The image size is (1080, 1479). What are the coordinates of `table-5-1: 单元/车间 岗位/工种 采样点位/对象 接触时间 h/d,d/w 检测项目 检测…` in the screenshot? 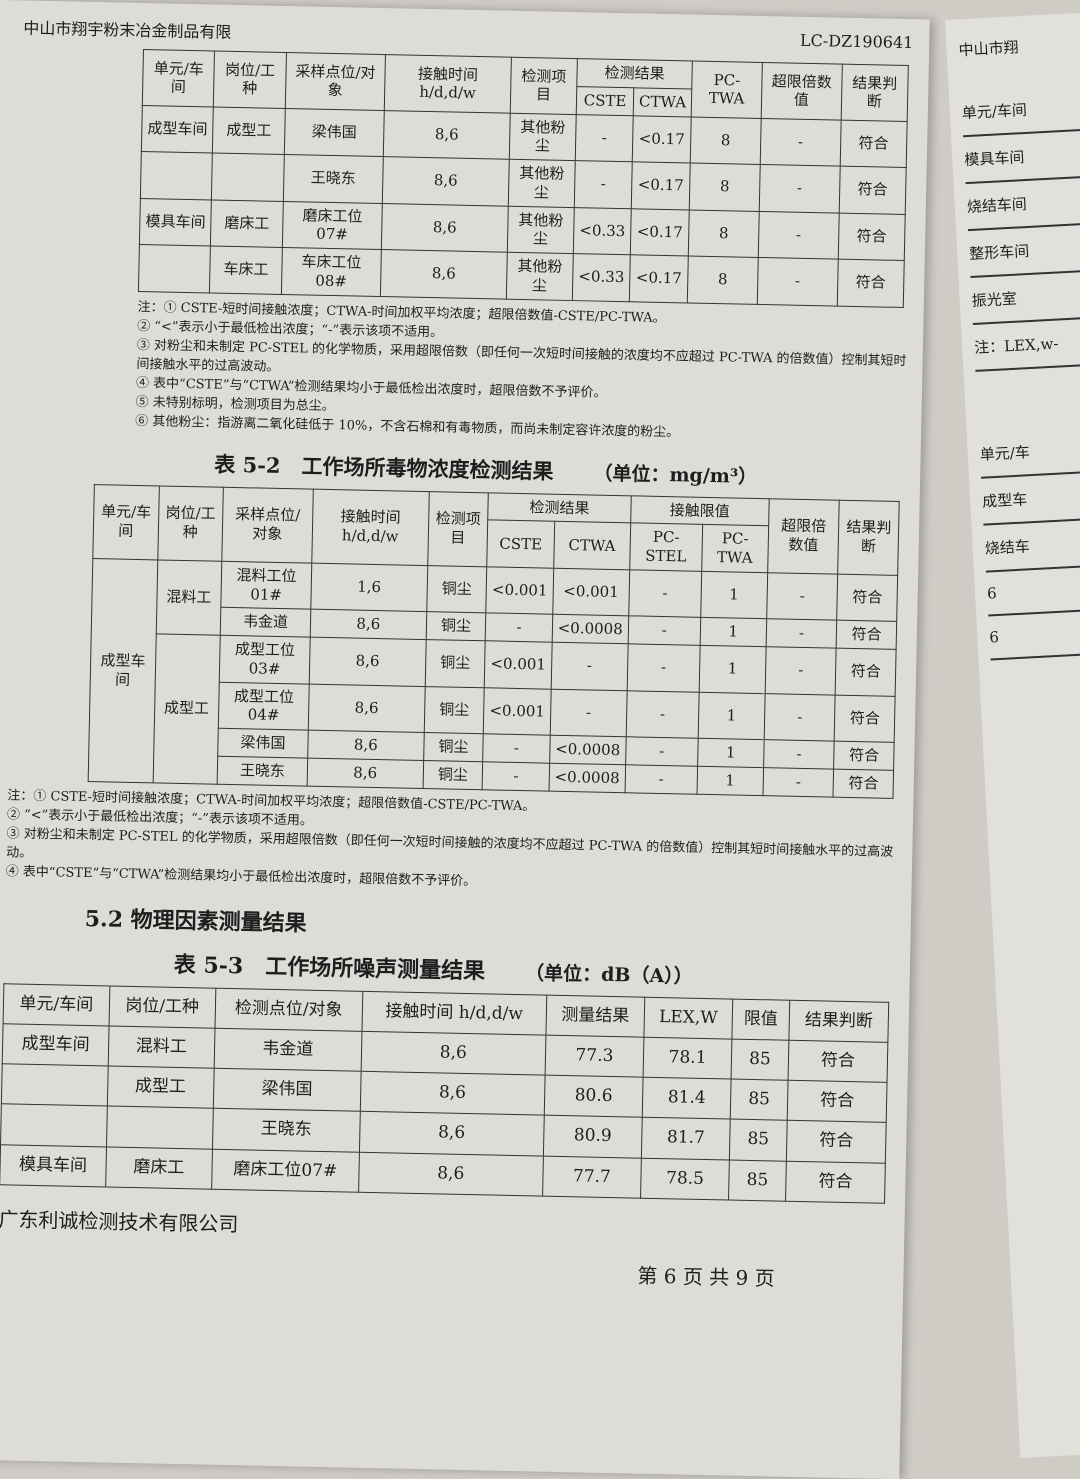 It's located at (523, 178).